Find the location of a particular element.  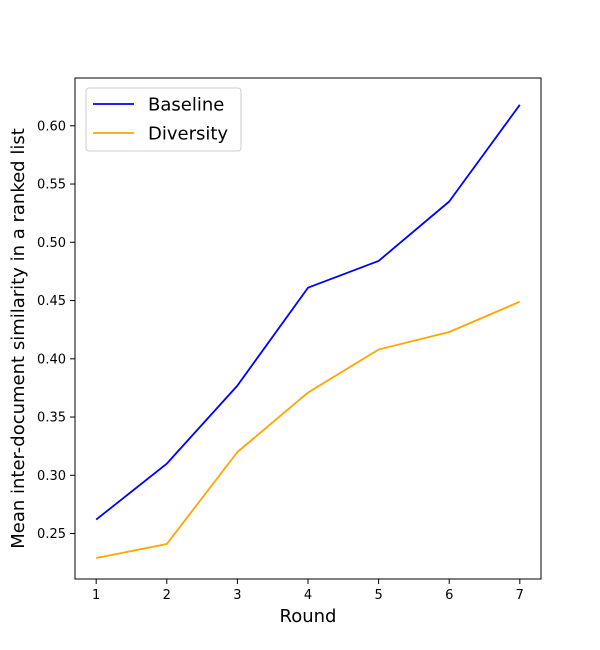

x-tick-label: 4 is located at coordinates (308, 595).